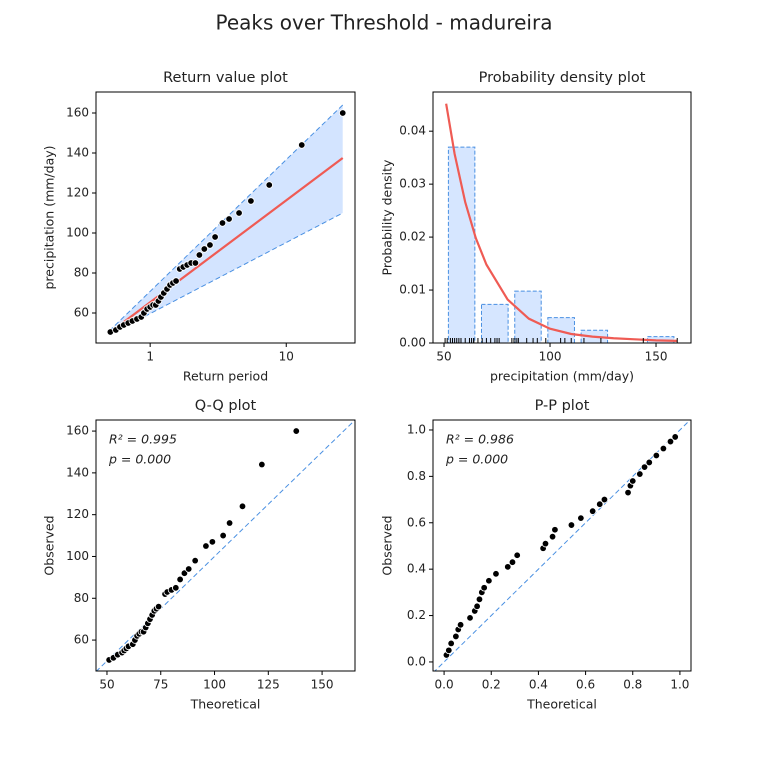 The width and height of the screenshot is (768, 768). What do you see at coordinates (226, 406) in the screenshot?
I see `axes-title: Q-Q plot` at bounding box center [226, 406].